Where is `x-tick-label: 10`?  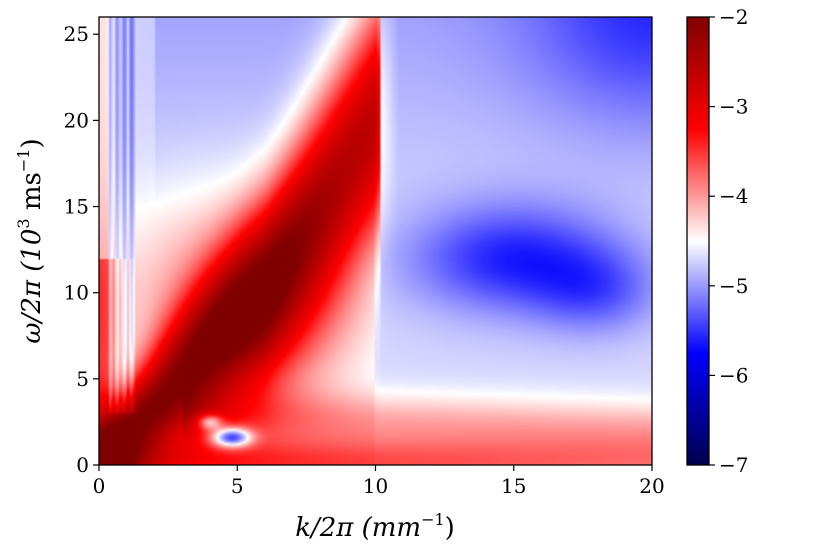 x-tick-label: 10 is located at coordinates (375, 486).